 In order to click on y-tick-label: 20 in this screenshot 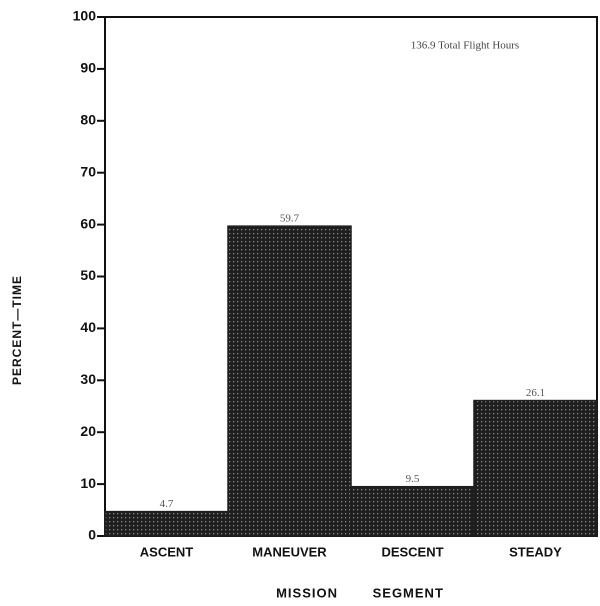, I will do `click(88, 431)`.